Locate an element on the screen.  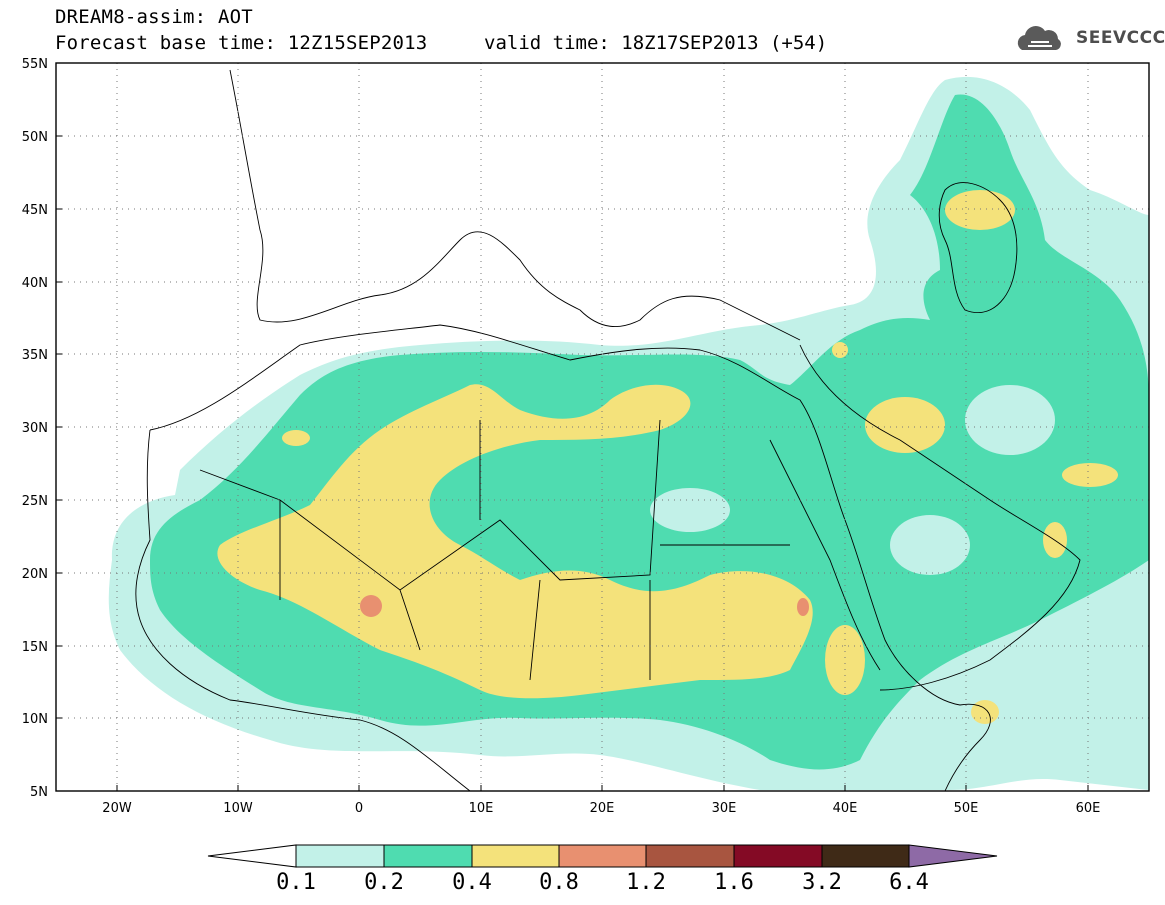
lon-label: 20W is located at coordinates (117, 808).